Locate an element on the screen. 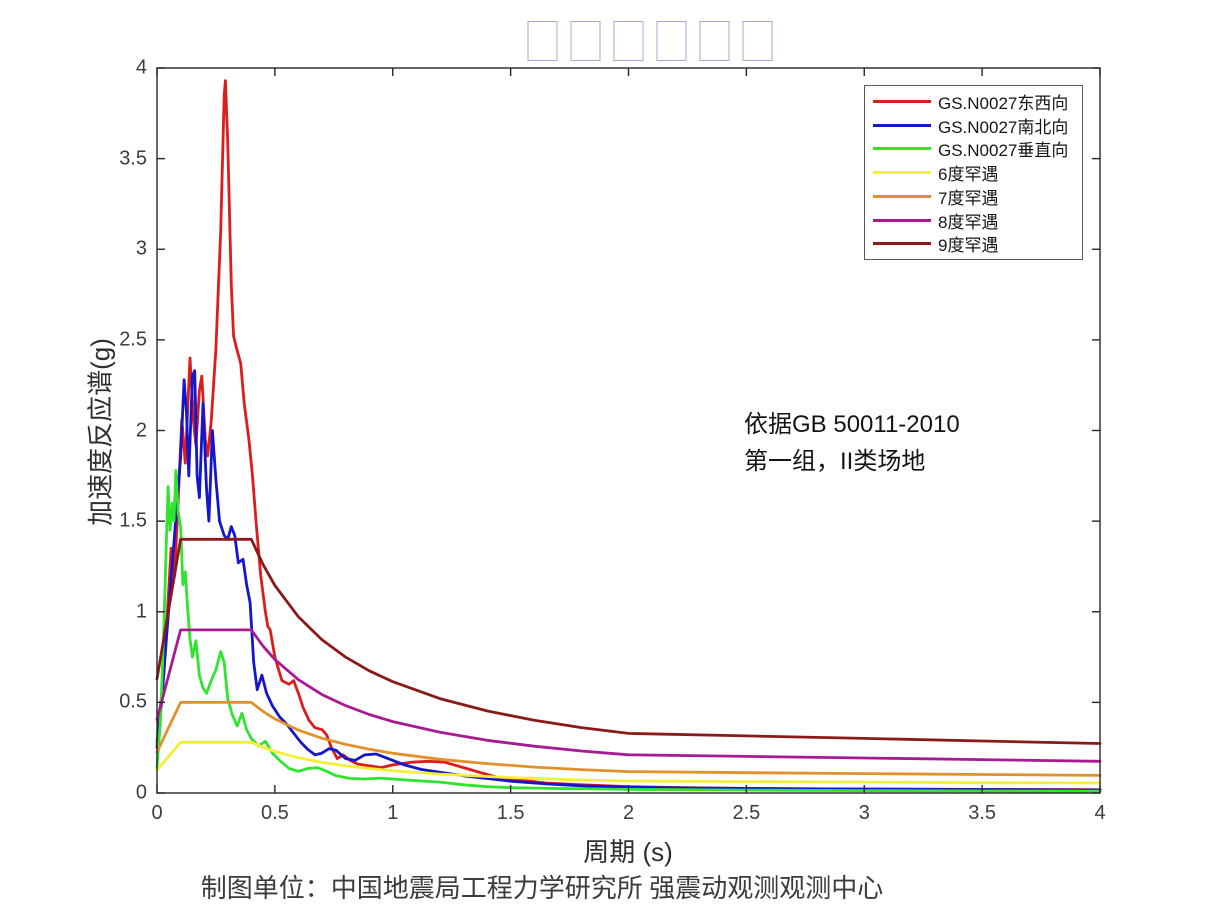 The image size is (1213, 909). x-axis-label: 周期 (s) is located at coordinates (628, 852).